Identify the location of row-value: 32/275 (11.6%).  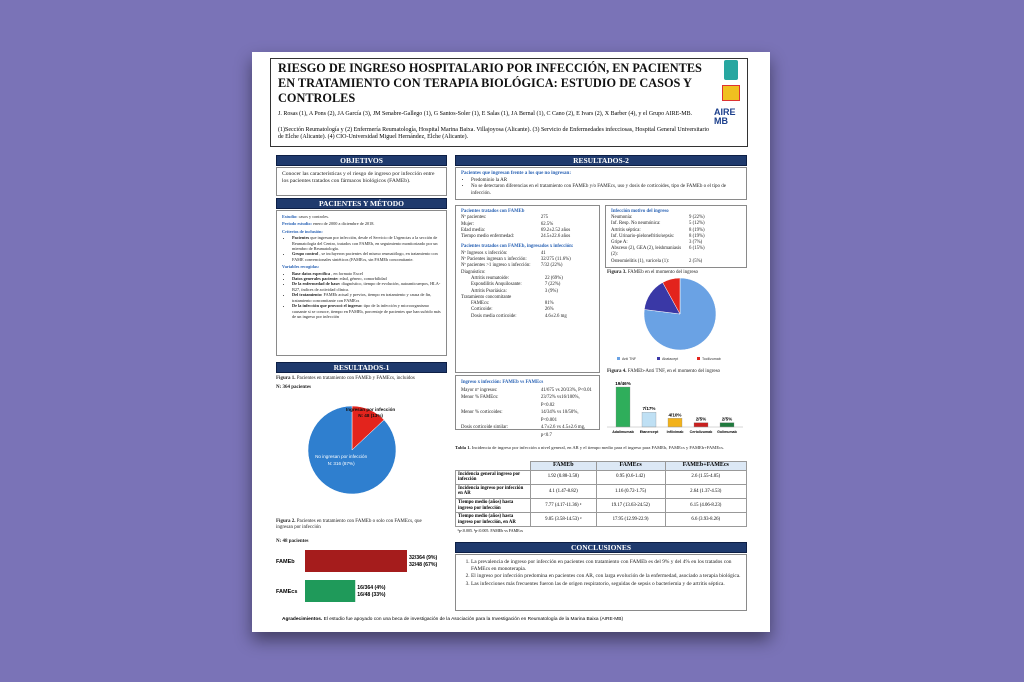
(555, 260).